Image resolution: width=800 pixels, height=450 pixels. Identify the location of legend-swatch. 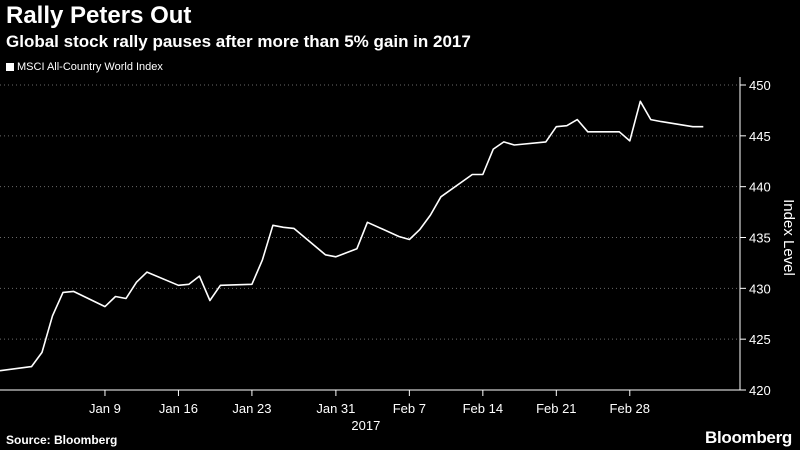
(10, 67).